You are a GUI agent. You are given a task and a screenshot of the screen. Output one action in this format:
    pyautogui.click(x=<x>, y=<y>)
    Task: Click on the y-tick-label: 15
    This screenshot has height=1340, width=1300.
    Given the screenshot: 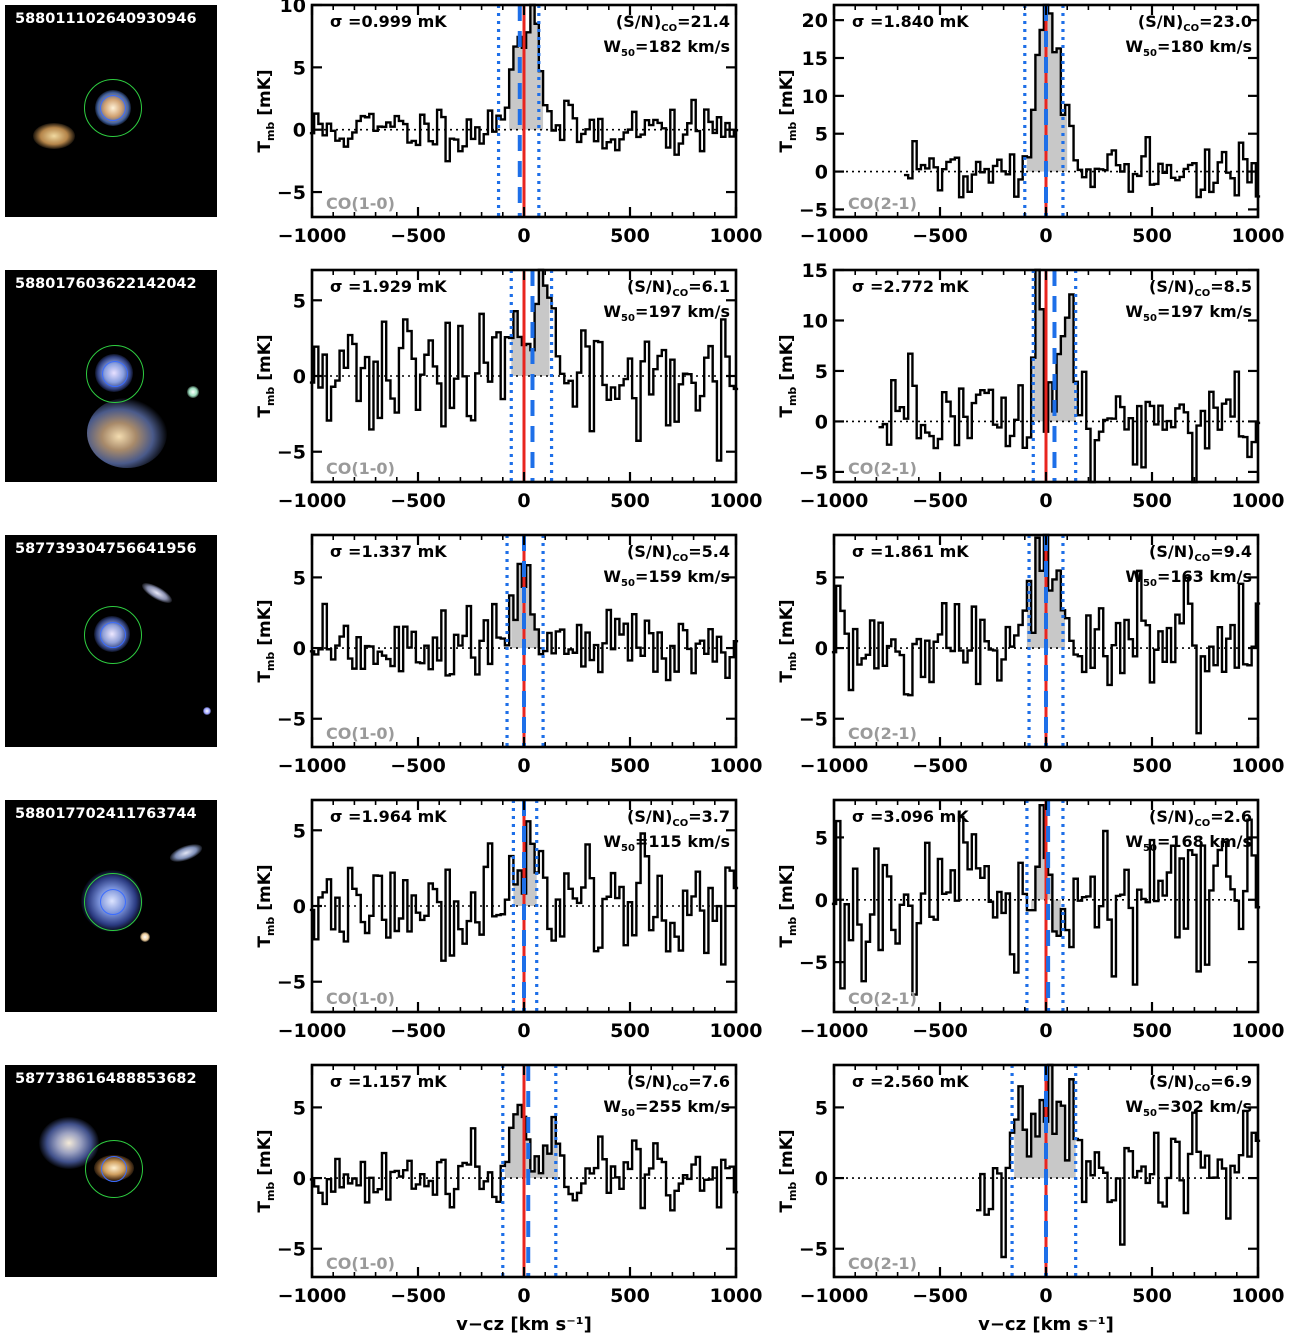 What is the action you would take?
    pyautogui.click(x=815, y=59)
    